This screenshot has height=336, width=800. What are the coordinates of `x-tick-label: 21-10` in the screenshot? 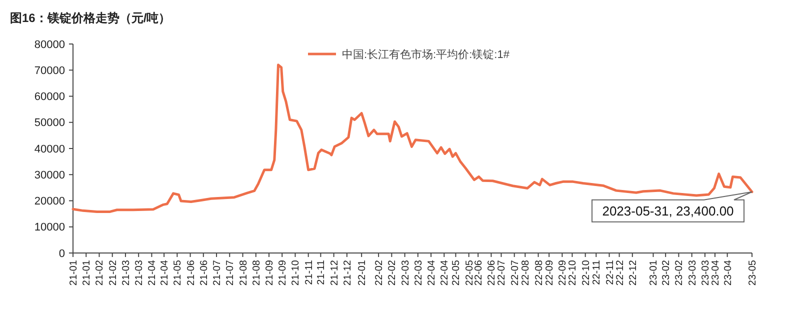 It's located at (296, 273).